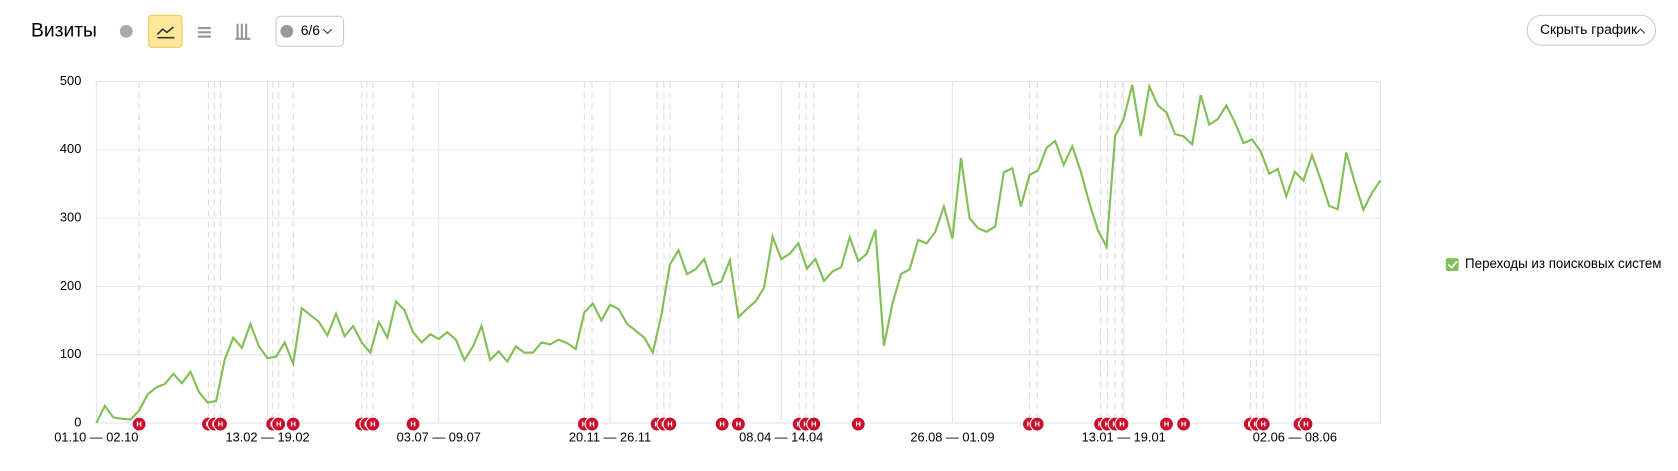 The image size is (1678, 471). Describe the element at coordinates (70, 217) in the screenshot. I see `y-tick-label: 300` at that location.